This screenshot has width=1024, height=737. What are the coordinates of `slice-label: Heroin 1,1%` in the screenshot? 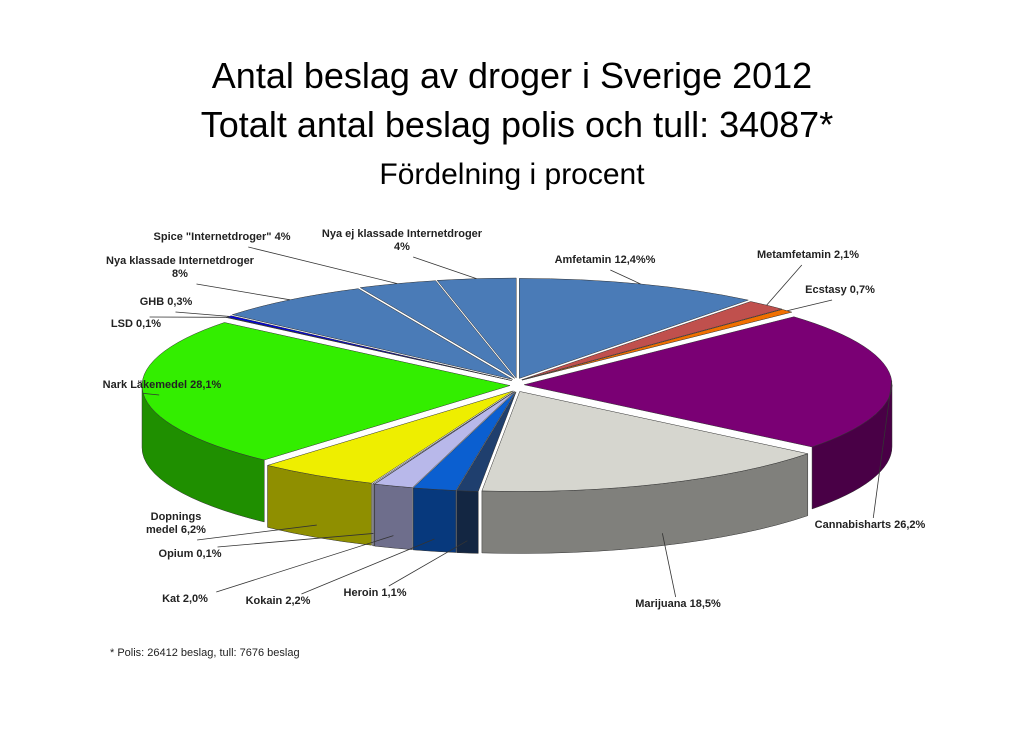 It's located at (375, 593).